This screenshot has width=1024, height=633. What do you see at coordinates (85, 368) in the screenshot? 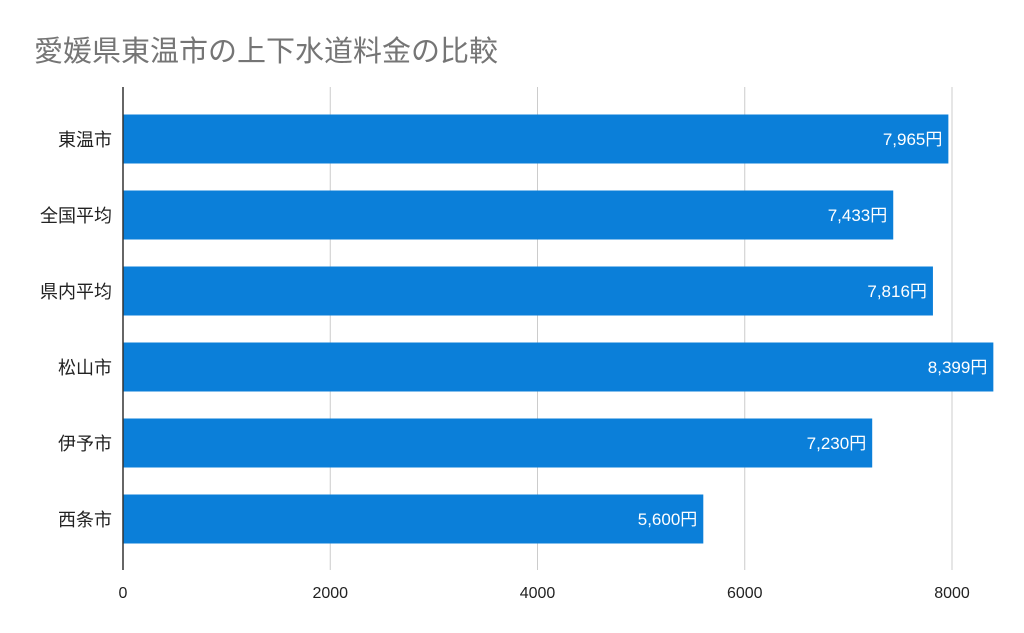
I see `category-label: 松山市` at bounding box center [85, 368].